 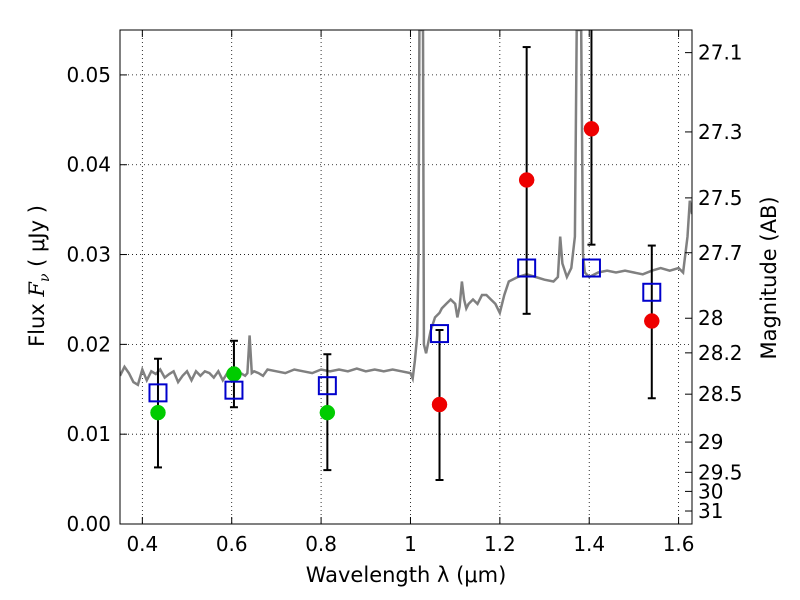 What do you see at coordinates (720, 394) in the screenshot?
I see `y2-tick-label: 28.5` at bounding box center [720, 394].